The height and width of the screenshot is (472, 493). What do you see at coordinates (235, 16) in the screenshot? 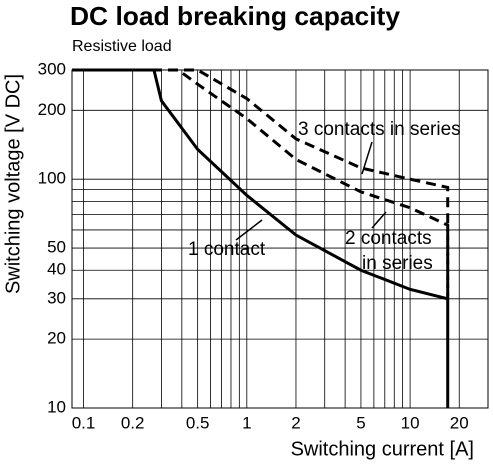
I see `chart-title: DC load breaking capacity` at bounding box center [235, 16].